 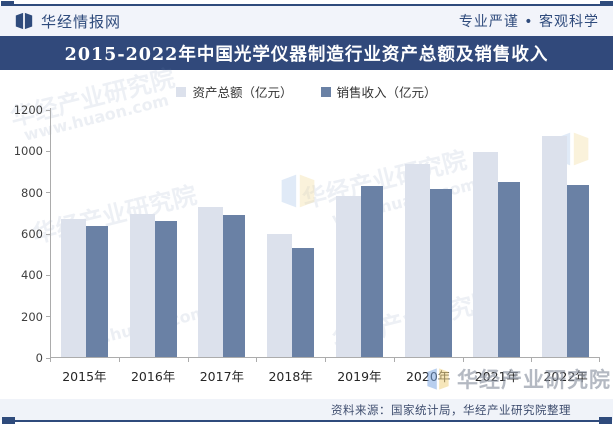 I want to click on y-axis-label: 600, so click(x=32, y=234).